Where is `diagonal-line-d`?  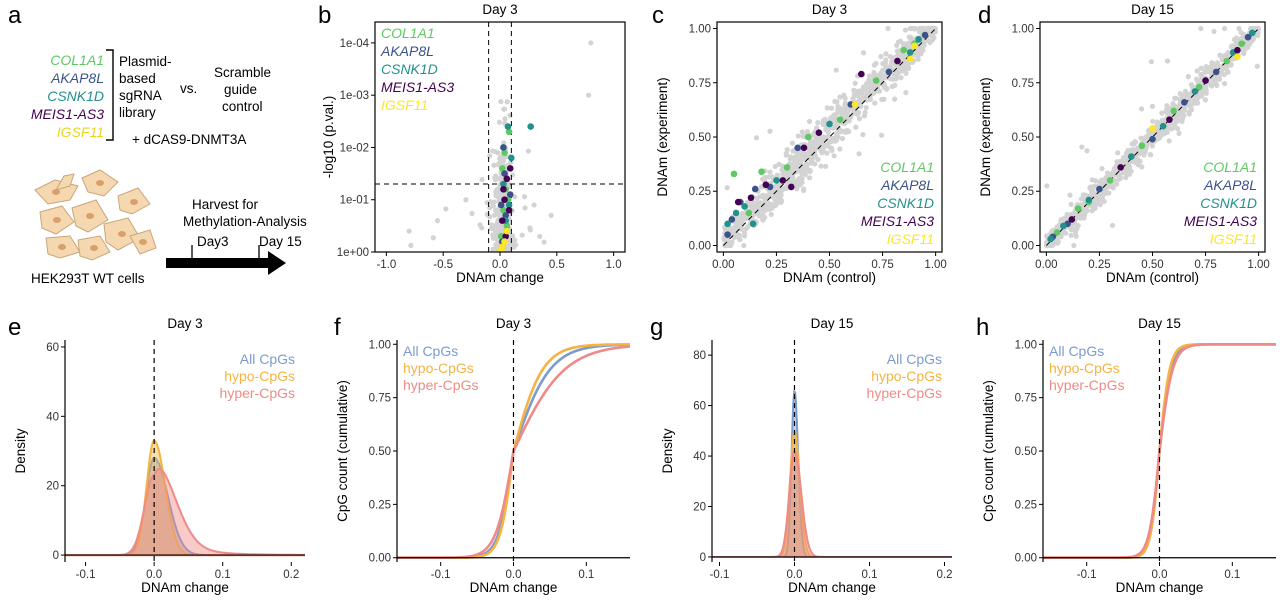 diagonal-line-d is located at coordinates (1152, 137).